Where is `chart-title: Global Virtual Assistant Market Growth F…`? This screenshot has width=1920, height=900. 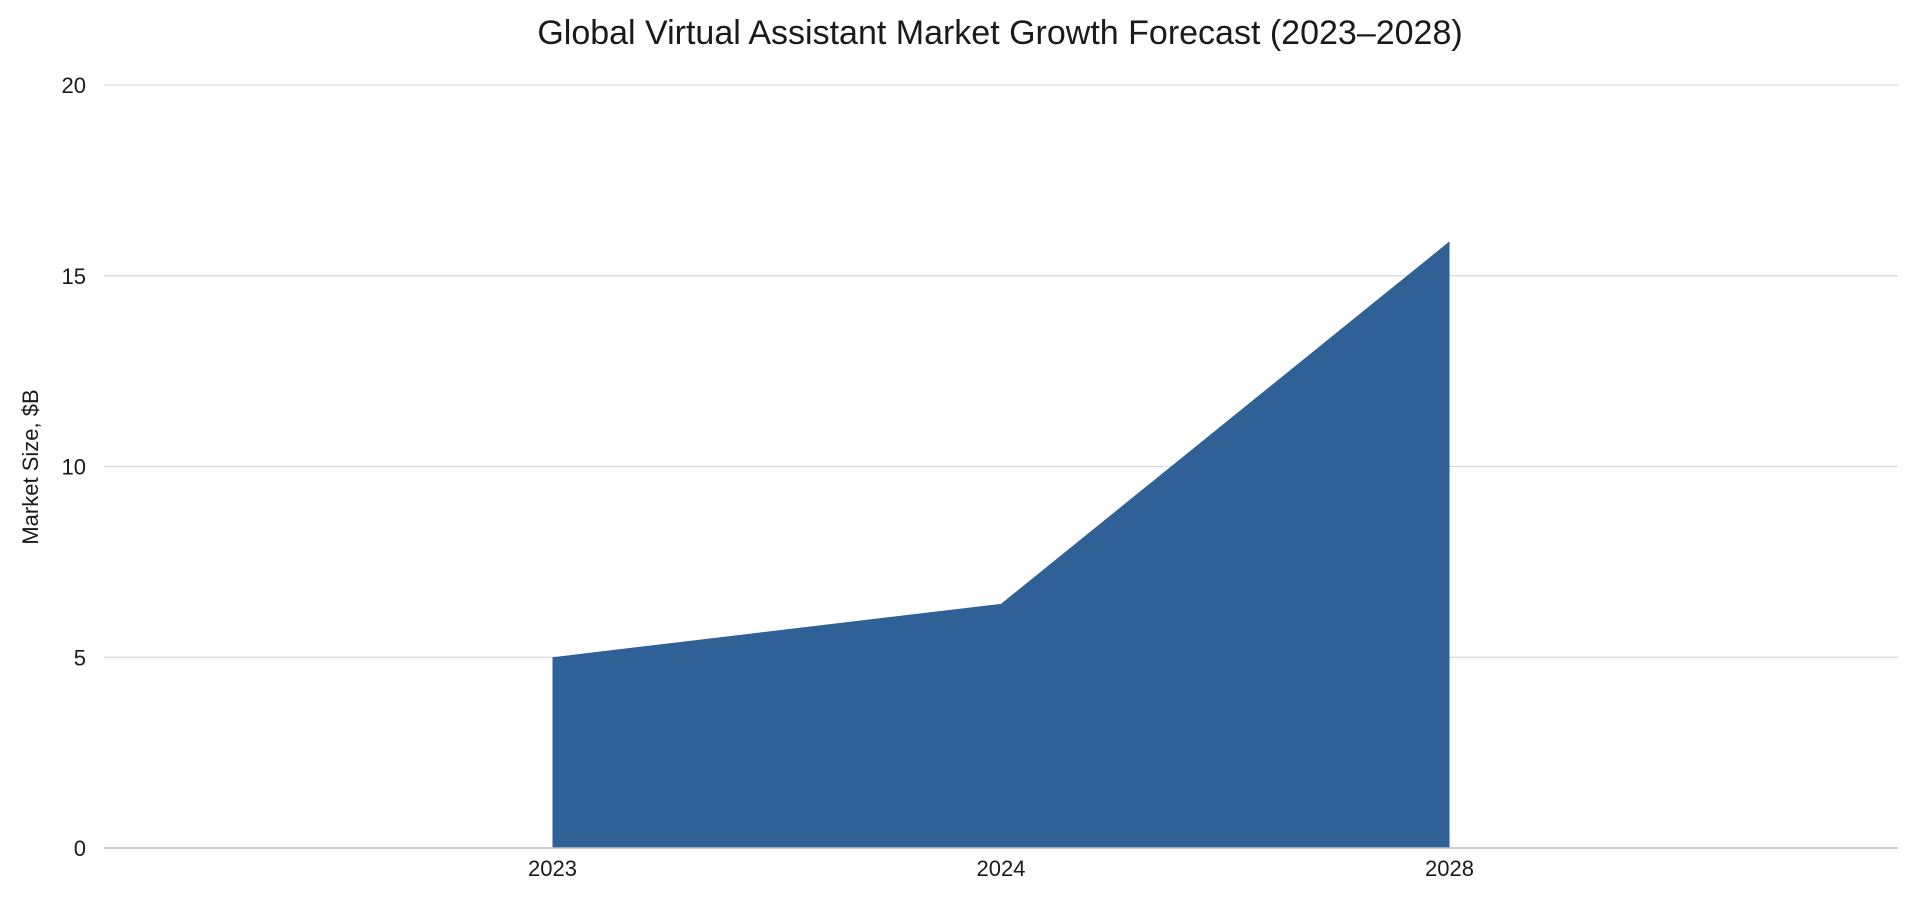 chart-title: Global Virtual Assistant Market Growth F… is located at coordinates (999, 33).